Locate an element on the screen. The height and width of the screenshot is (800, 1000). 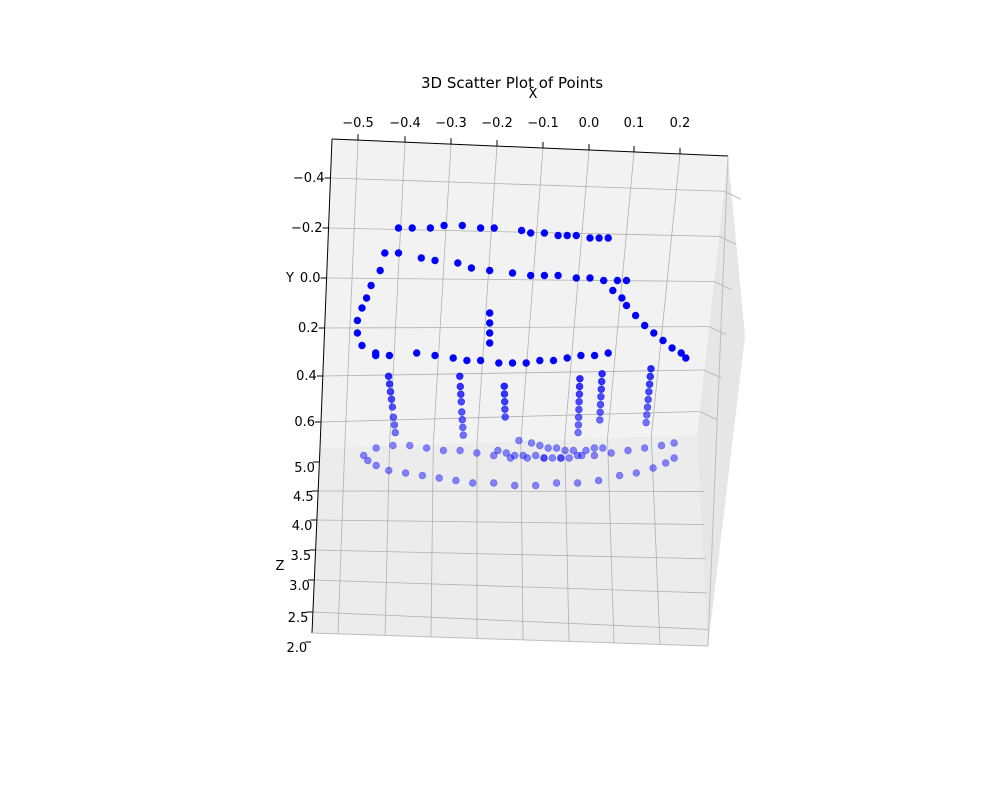
scatter-points is located at coordinates (521, 355).